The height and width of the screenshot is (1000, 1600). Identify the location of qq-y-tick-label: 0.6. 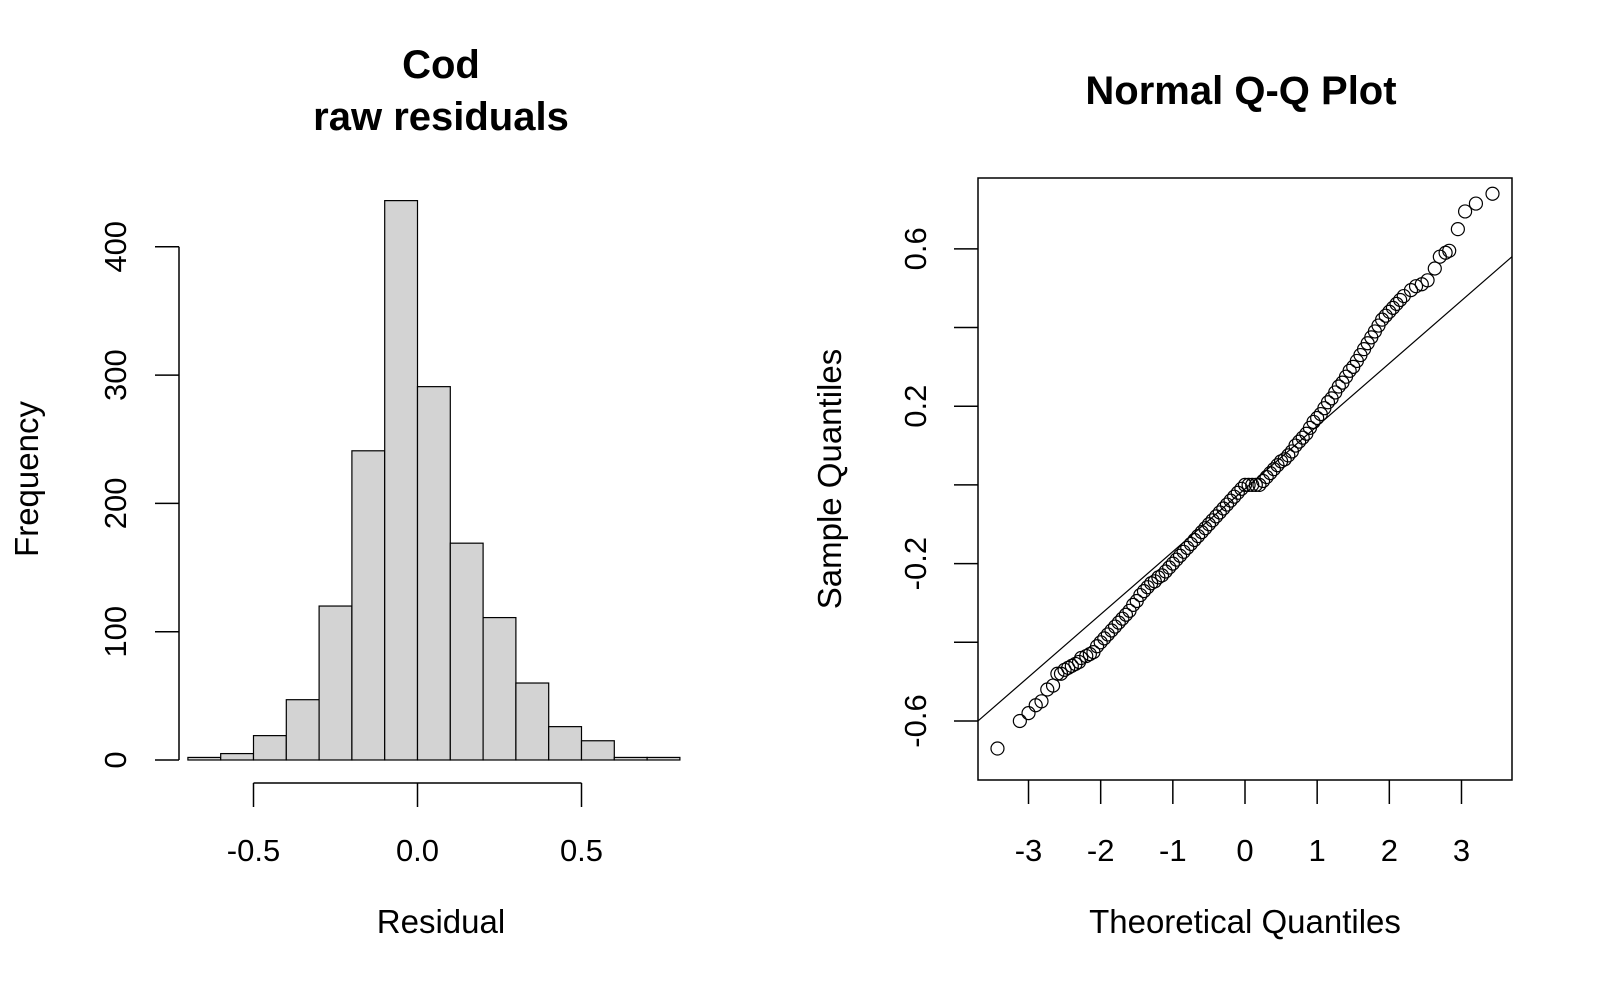
(915, 248).